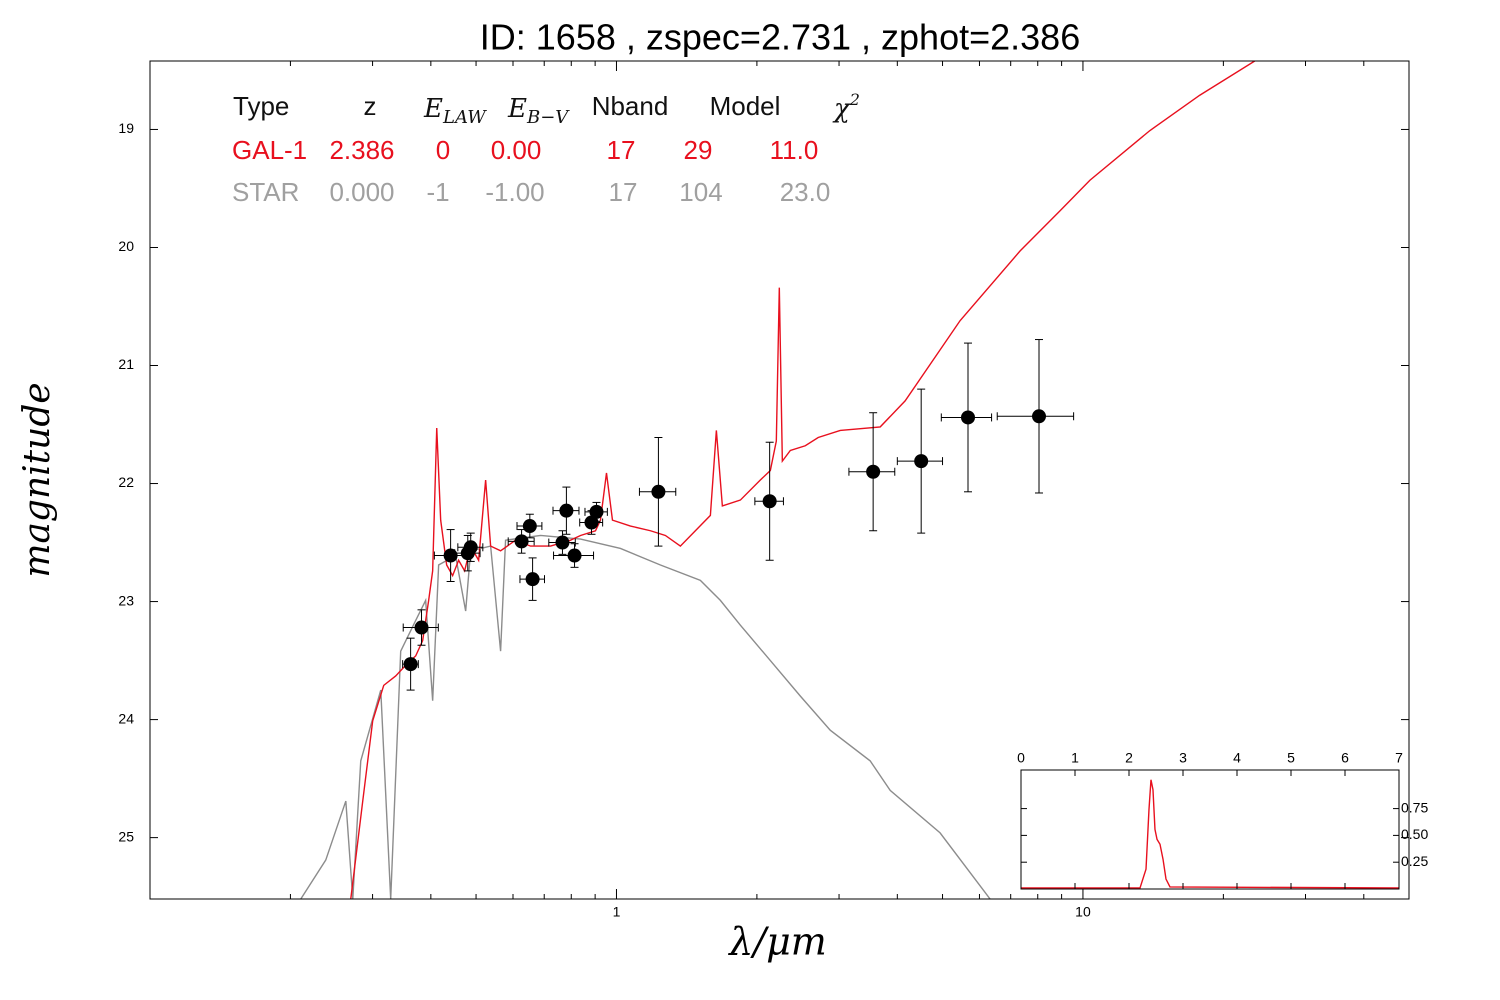  I want to click on table-cell: 11.0, so click(794, 150).